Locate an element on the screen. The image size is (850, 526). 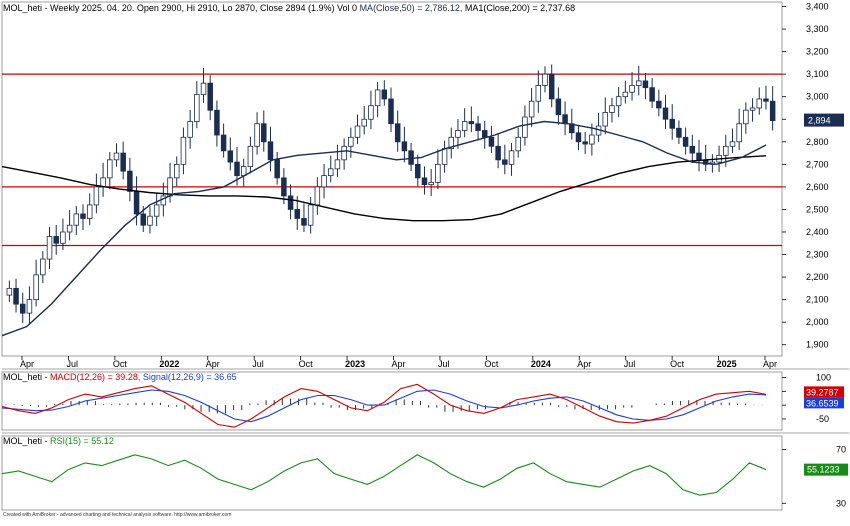
macd-y-tick-label: 100 is located at coordinates (823, 378).